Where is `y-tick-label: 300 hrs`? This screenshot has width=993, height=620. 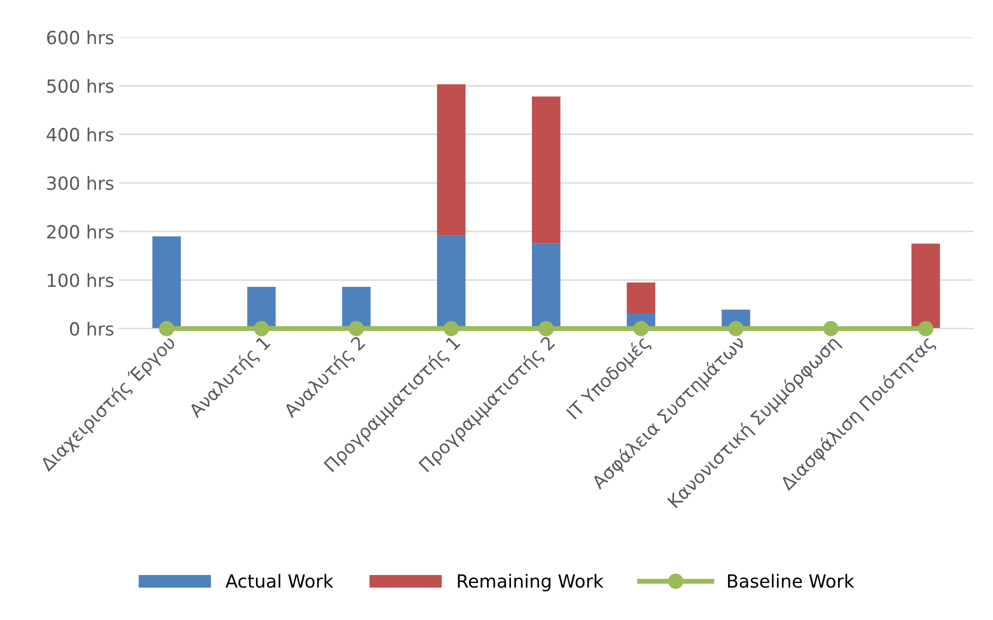
y-tick-label: 300 hrs is located at coordinates (80, 183).